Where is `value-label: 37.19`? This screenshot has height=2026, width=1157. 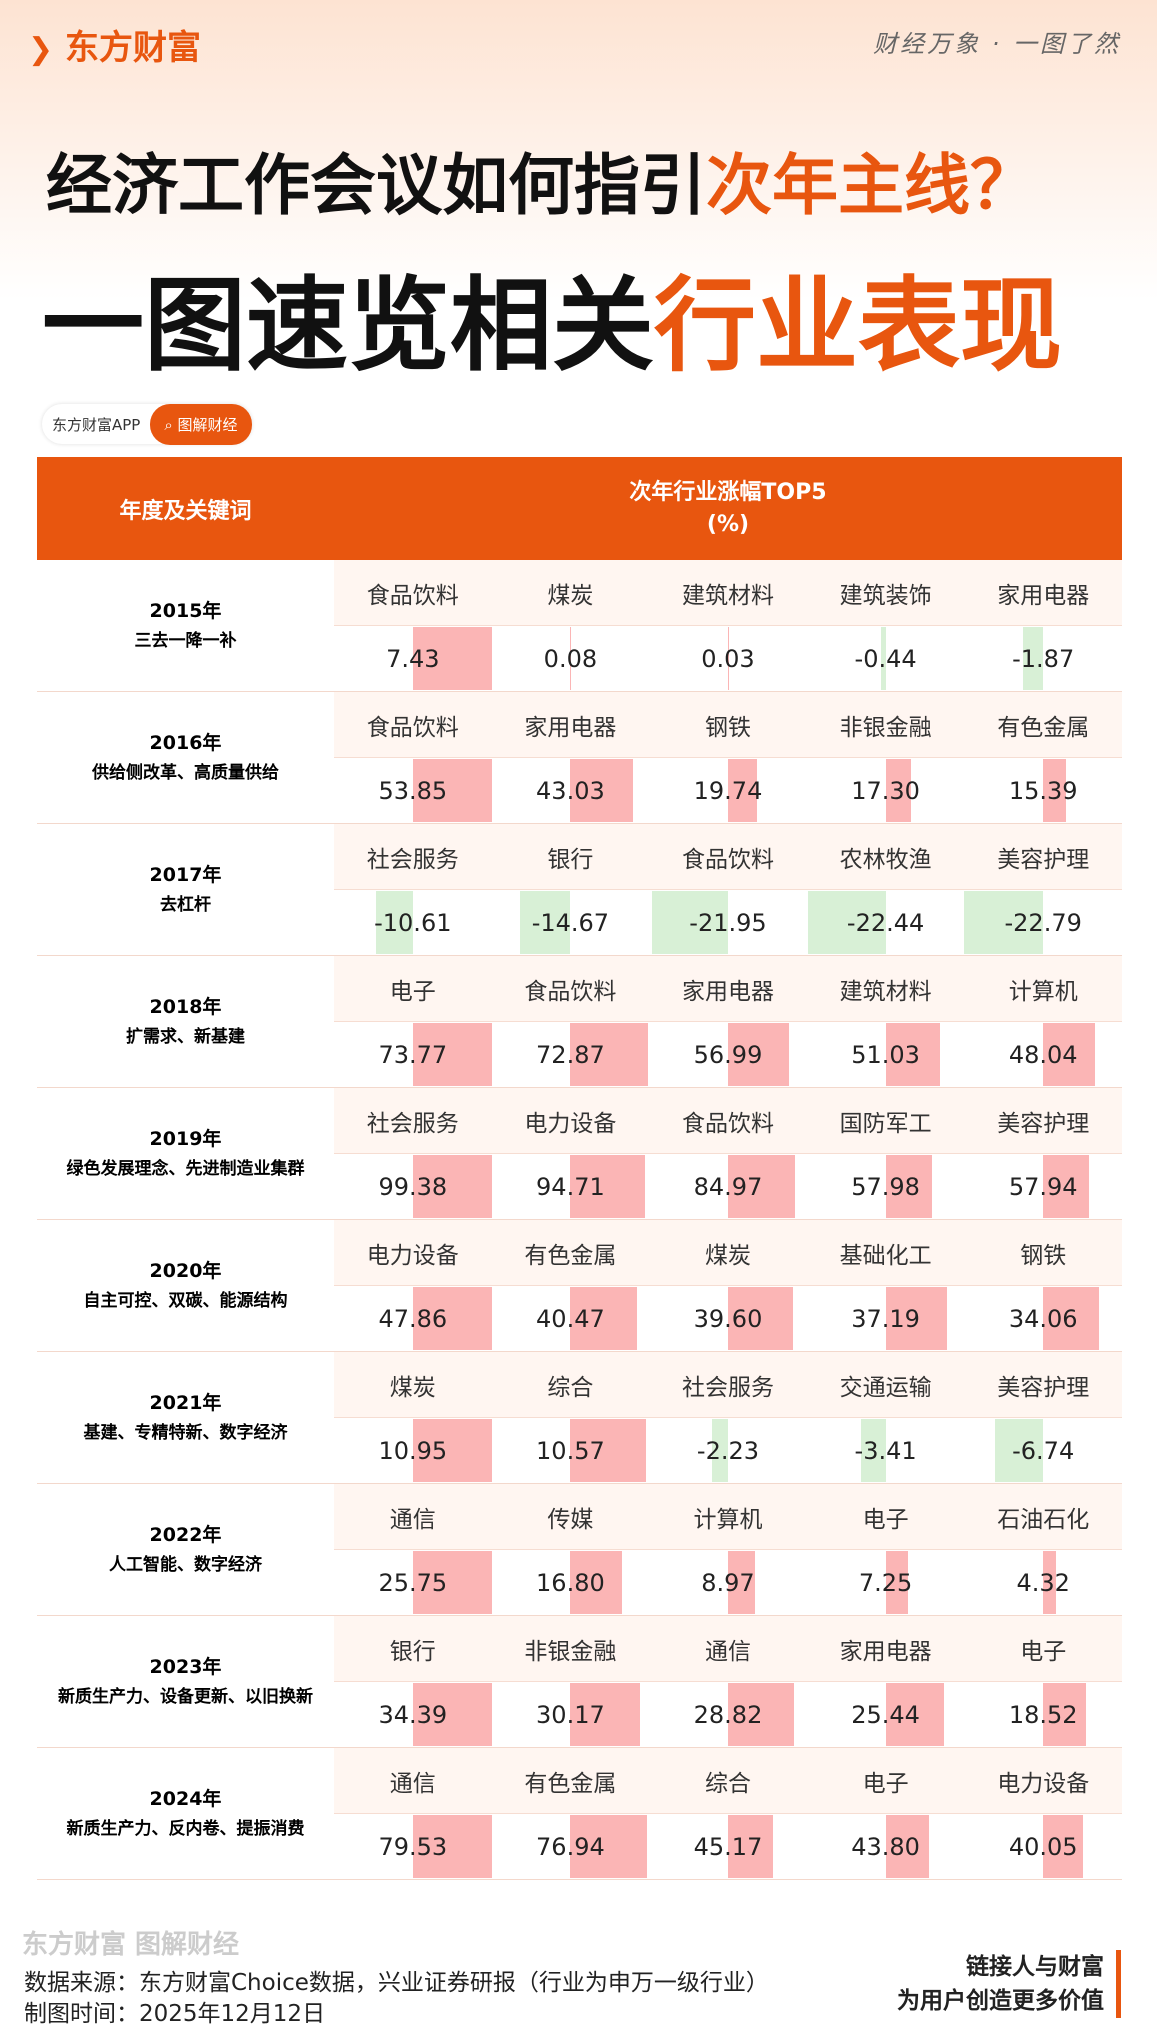 value-label: 37.19 is located at coordinates (885, 1319).